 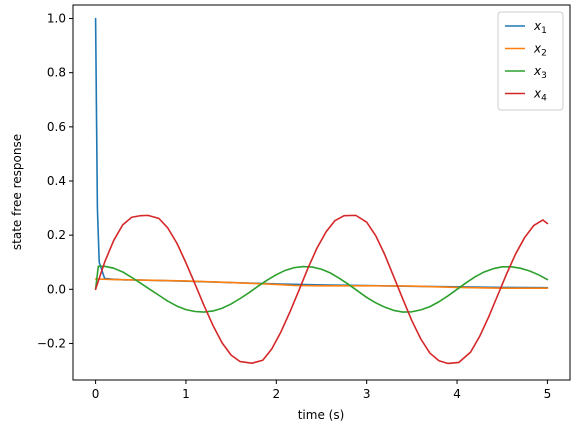 I want to click on y-tick-label: 0.8, so click(x=56, y=73).